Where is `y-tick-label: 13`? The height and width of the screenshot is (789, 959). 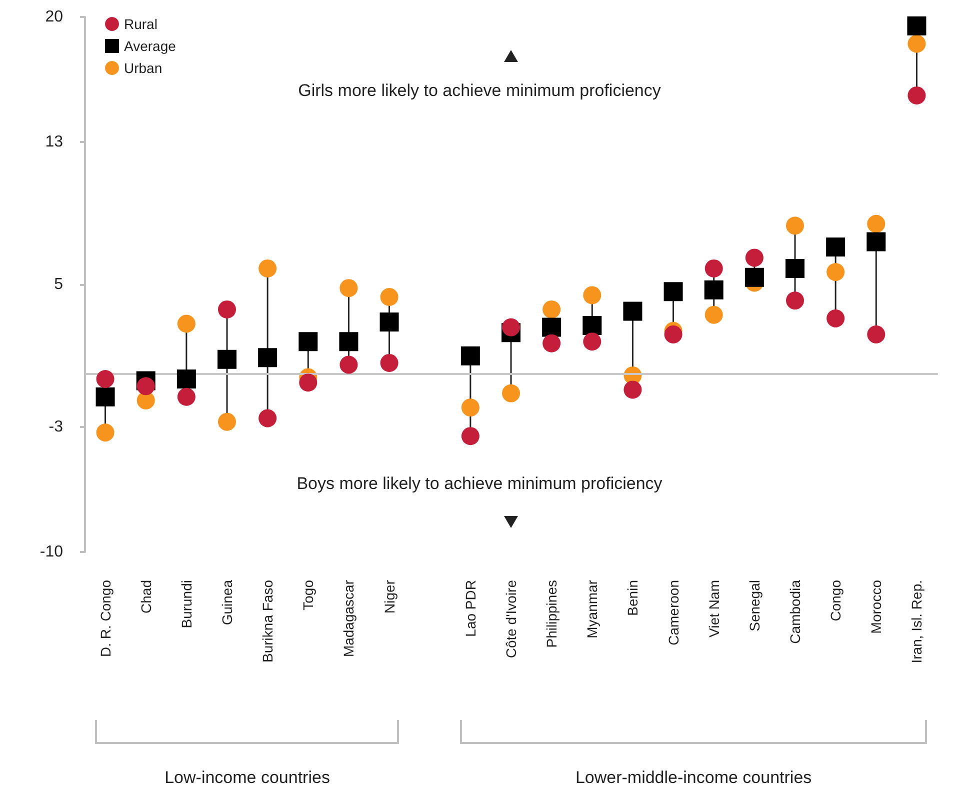
y-tick-label: 13 is located at coordinates (54, 141).